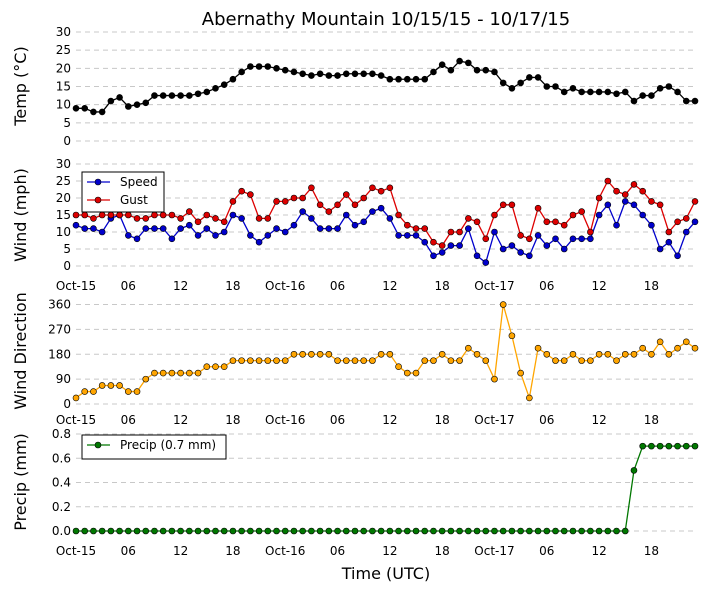  I want to click on x-tick-precip-1: 06, so click(128, 551).